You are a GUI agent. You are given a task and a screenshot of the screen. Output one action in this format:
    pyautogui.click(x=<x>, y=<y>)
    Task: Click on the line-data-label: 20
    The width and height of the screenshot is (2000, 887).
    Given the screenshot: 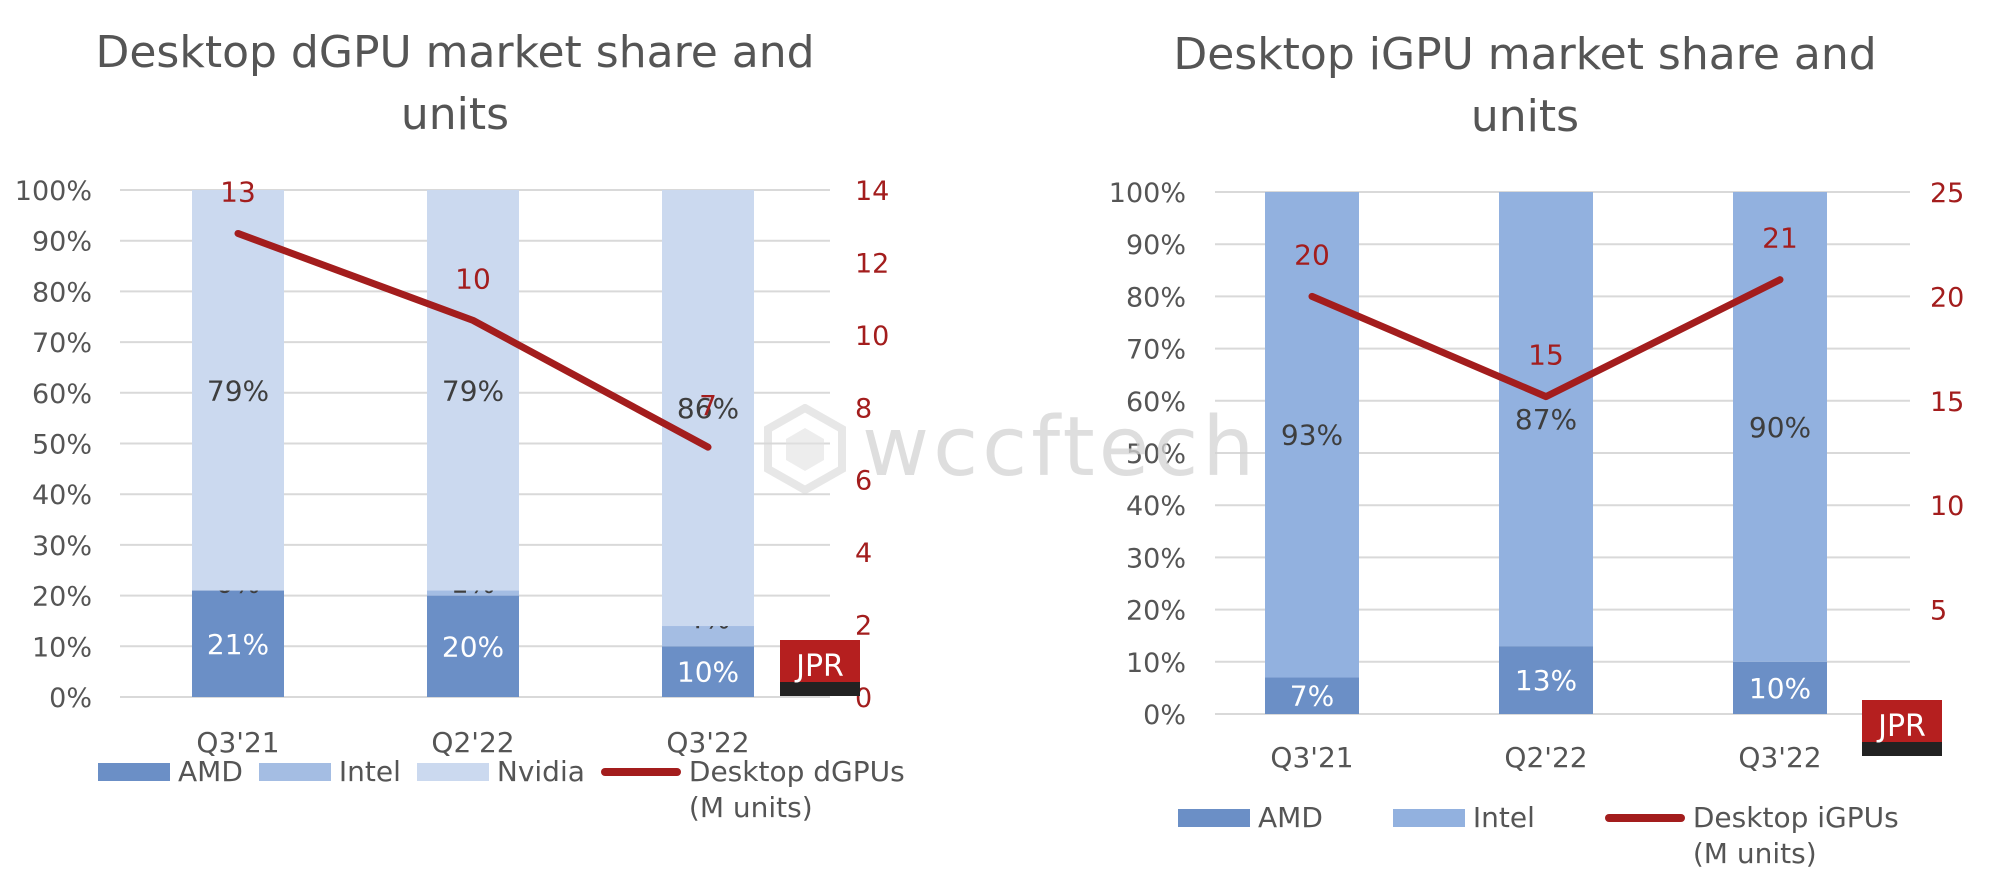 What is the action you would take?
    pyautogui.click(x=1312, y=254)
    